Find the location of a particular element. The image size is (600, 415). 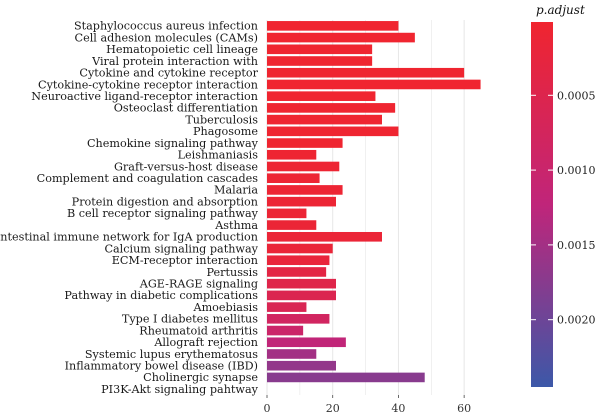

category-label: Staphylococcus aureus infection is located at coordinates (166, 26).